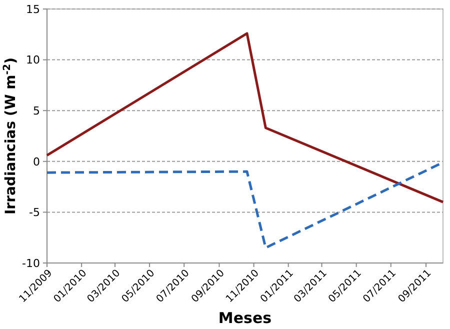  Describe the element at coordinates (33, 60) in the screenshot. I see `y-tick-label: 10` at that location.